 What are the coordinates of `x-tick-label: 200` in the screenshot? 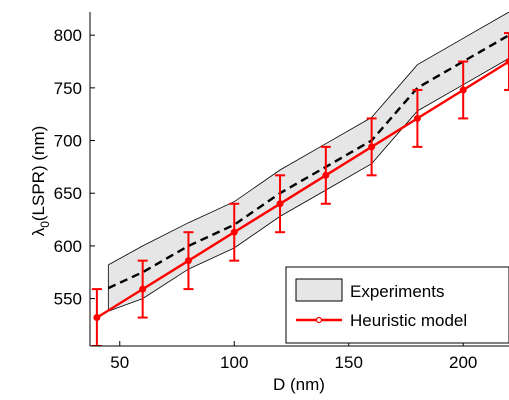 It's located at (463, 362).